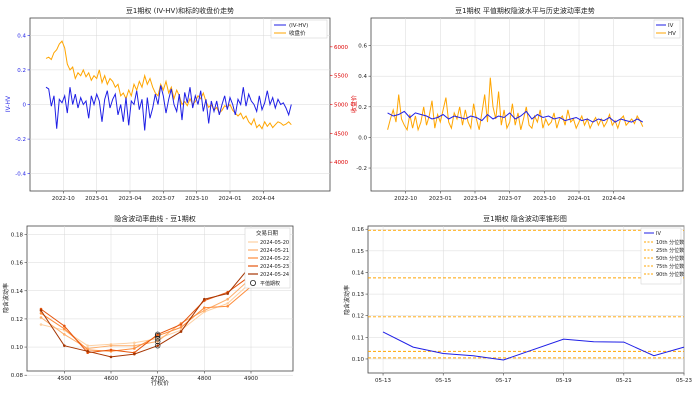  What do you see at coordinates (25, 106) in the screenshot?
I see `chart1-ytick-label-2: 0` at bounding box center [25, 106].